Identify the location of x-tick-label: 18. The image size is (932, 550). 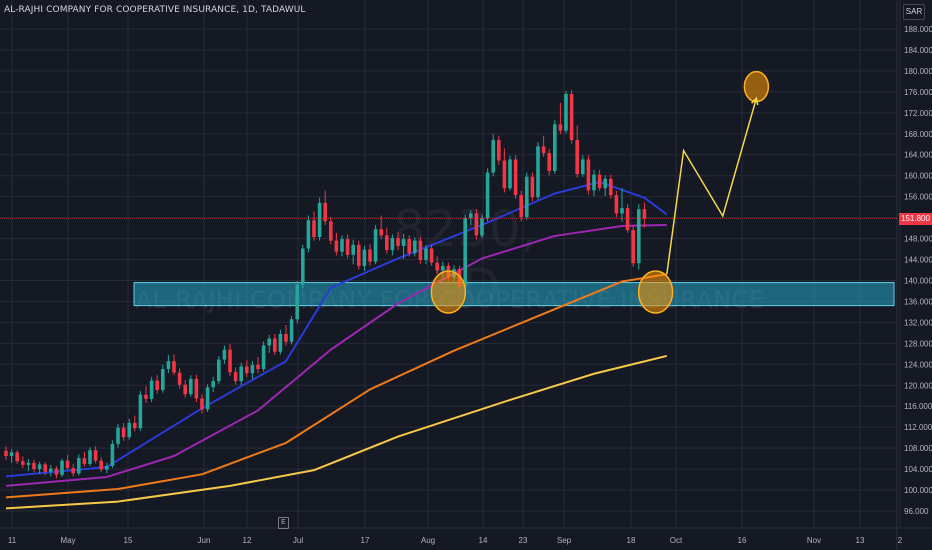
(631, 540).